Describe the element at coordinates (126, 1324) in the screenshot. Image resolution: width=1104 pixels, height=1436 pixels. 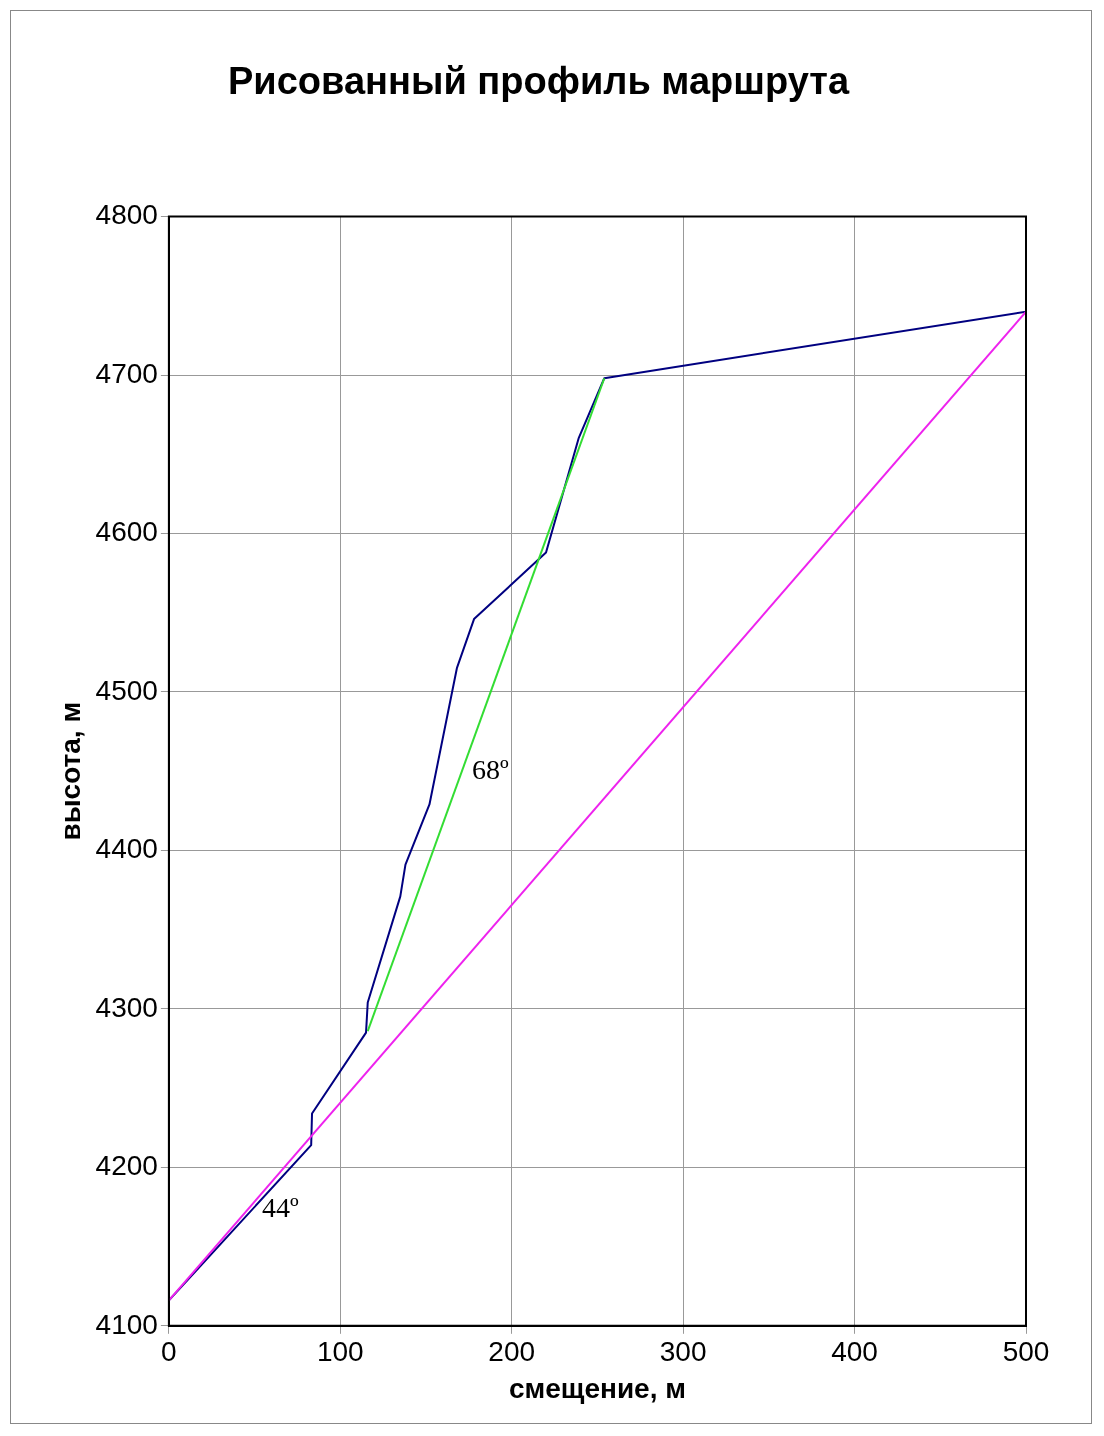
I see `y-tick-label: 4100` at that location.